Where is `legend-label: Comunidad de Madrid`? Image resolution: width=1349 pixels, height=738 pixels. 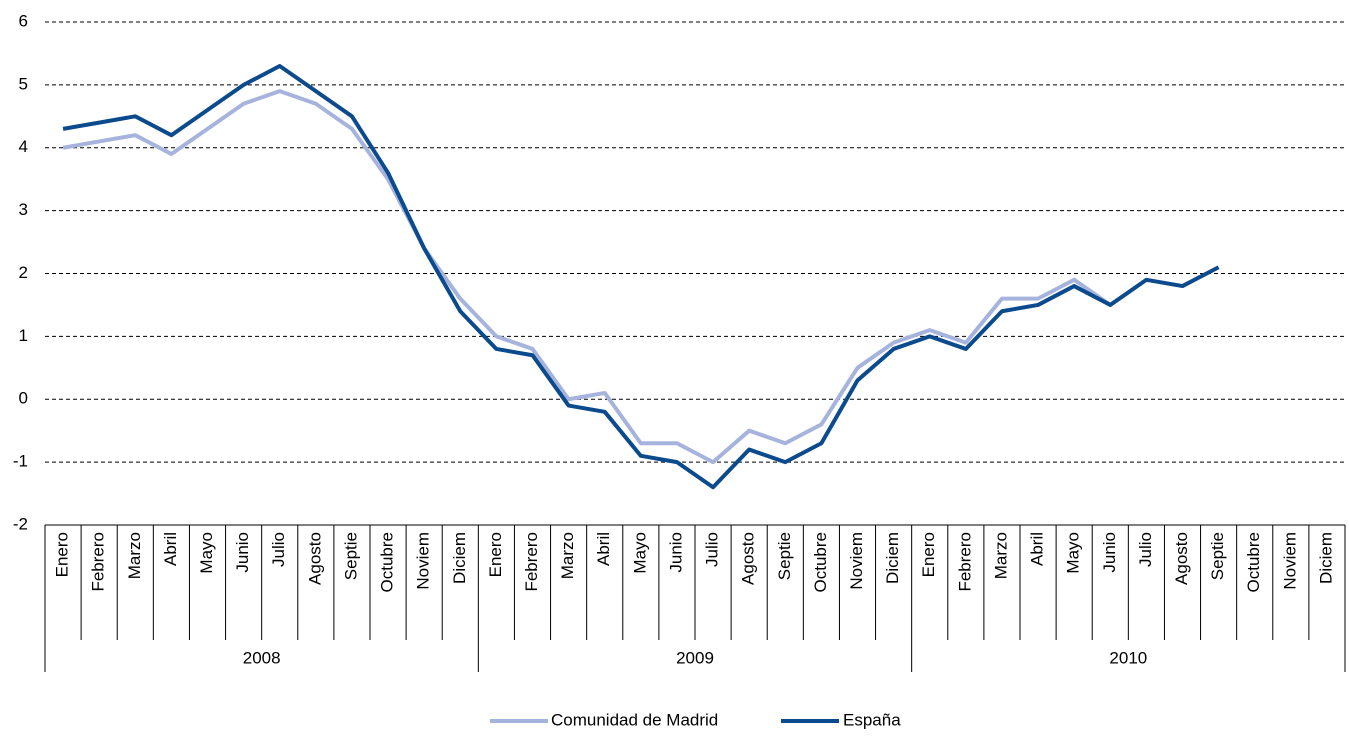
legend-label: Comunidad de Madrid is located at coordinates (634, 719).